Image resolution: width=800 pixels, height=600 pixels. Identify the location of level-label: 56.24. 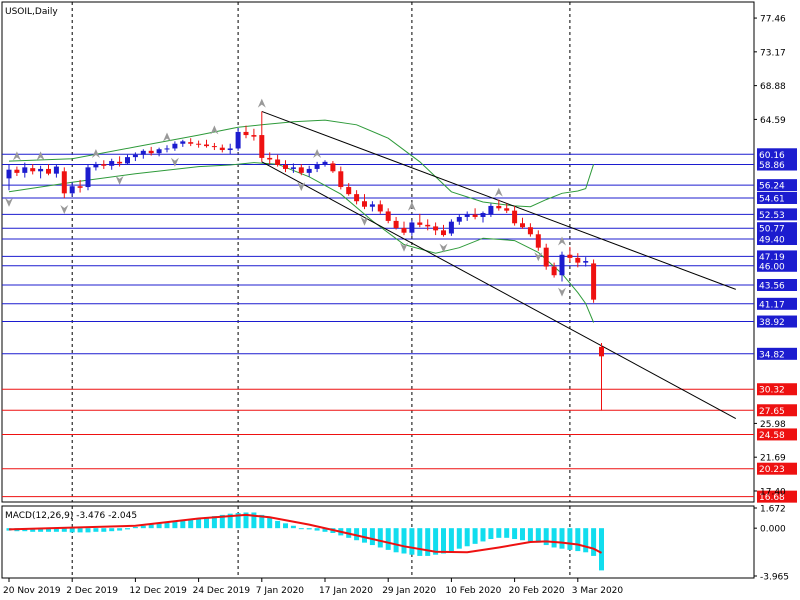
(772, 187).